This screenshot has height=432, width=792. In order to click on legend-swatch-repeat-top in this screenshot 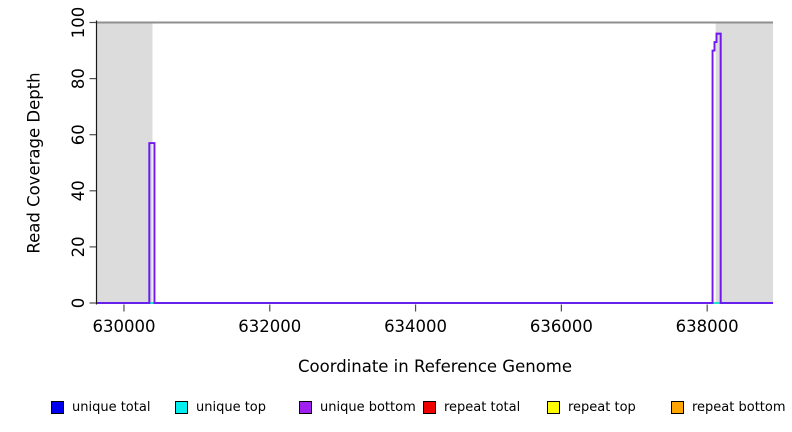, I will do `click(553, 407)`.